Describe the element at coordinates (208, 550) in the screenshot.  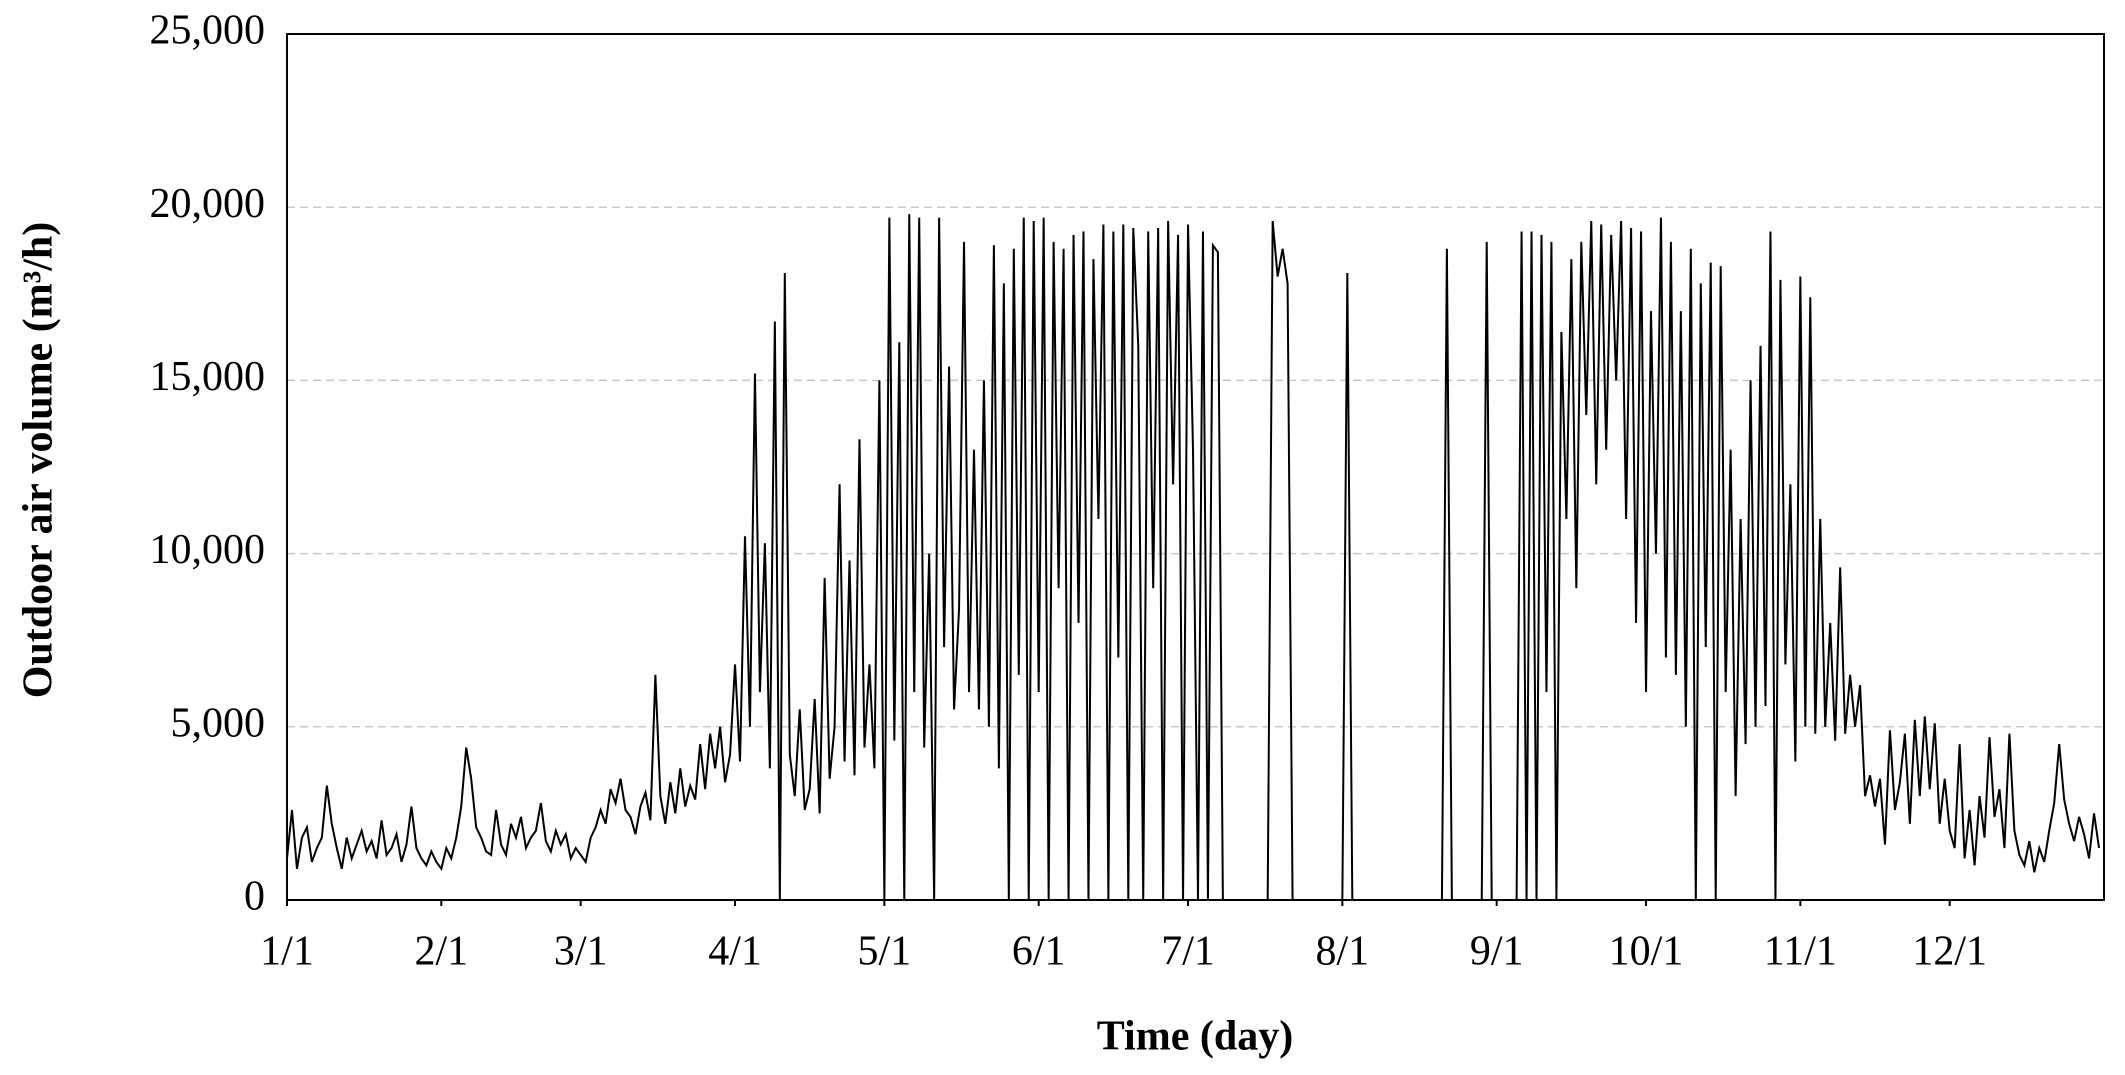
I see `y-tick-label: 10,000` at that location.